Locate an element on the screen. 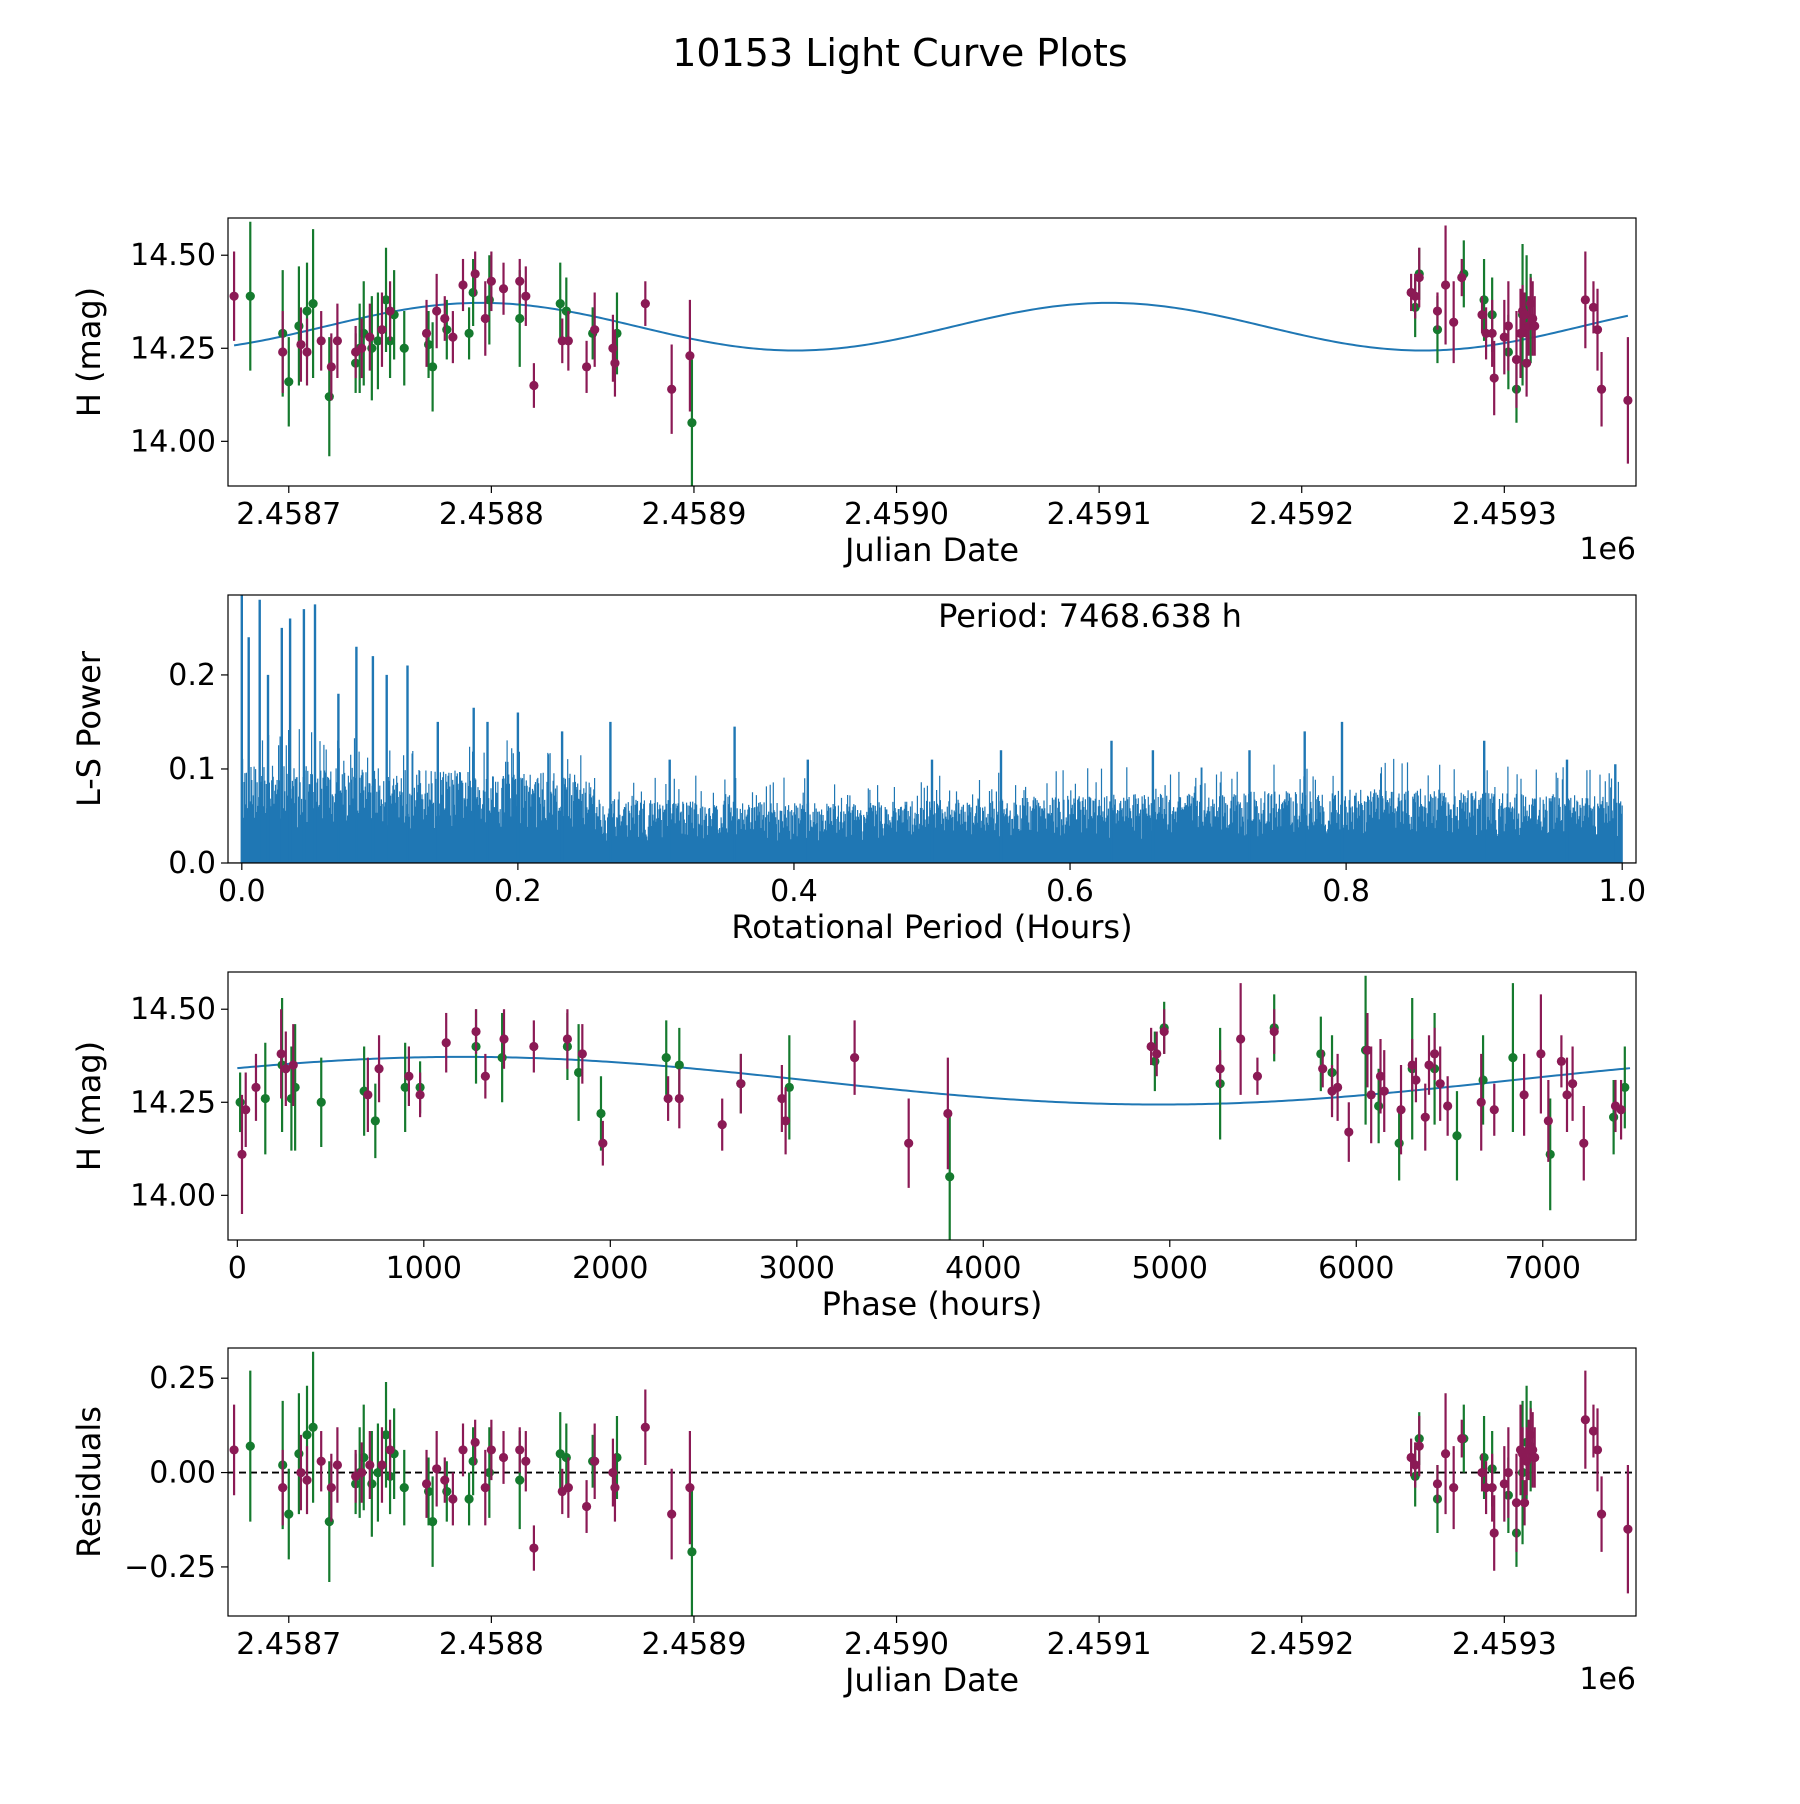 This screenshot has height=1804, width=1800. period-annotation: Period: 7468.638 h is located at coordinates (1090, 616).